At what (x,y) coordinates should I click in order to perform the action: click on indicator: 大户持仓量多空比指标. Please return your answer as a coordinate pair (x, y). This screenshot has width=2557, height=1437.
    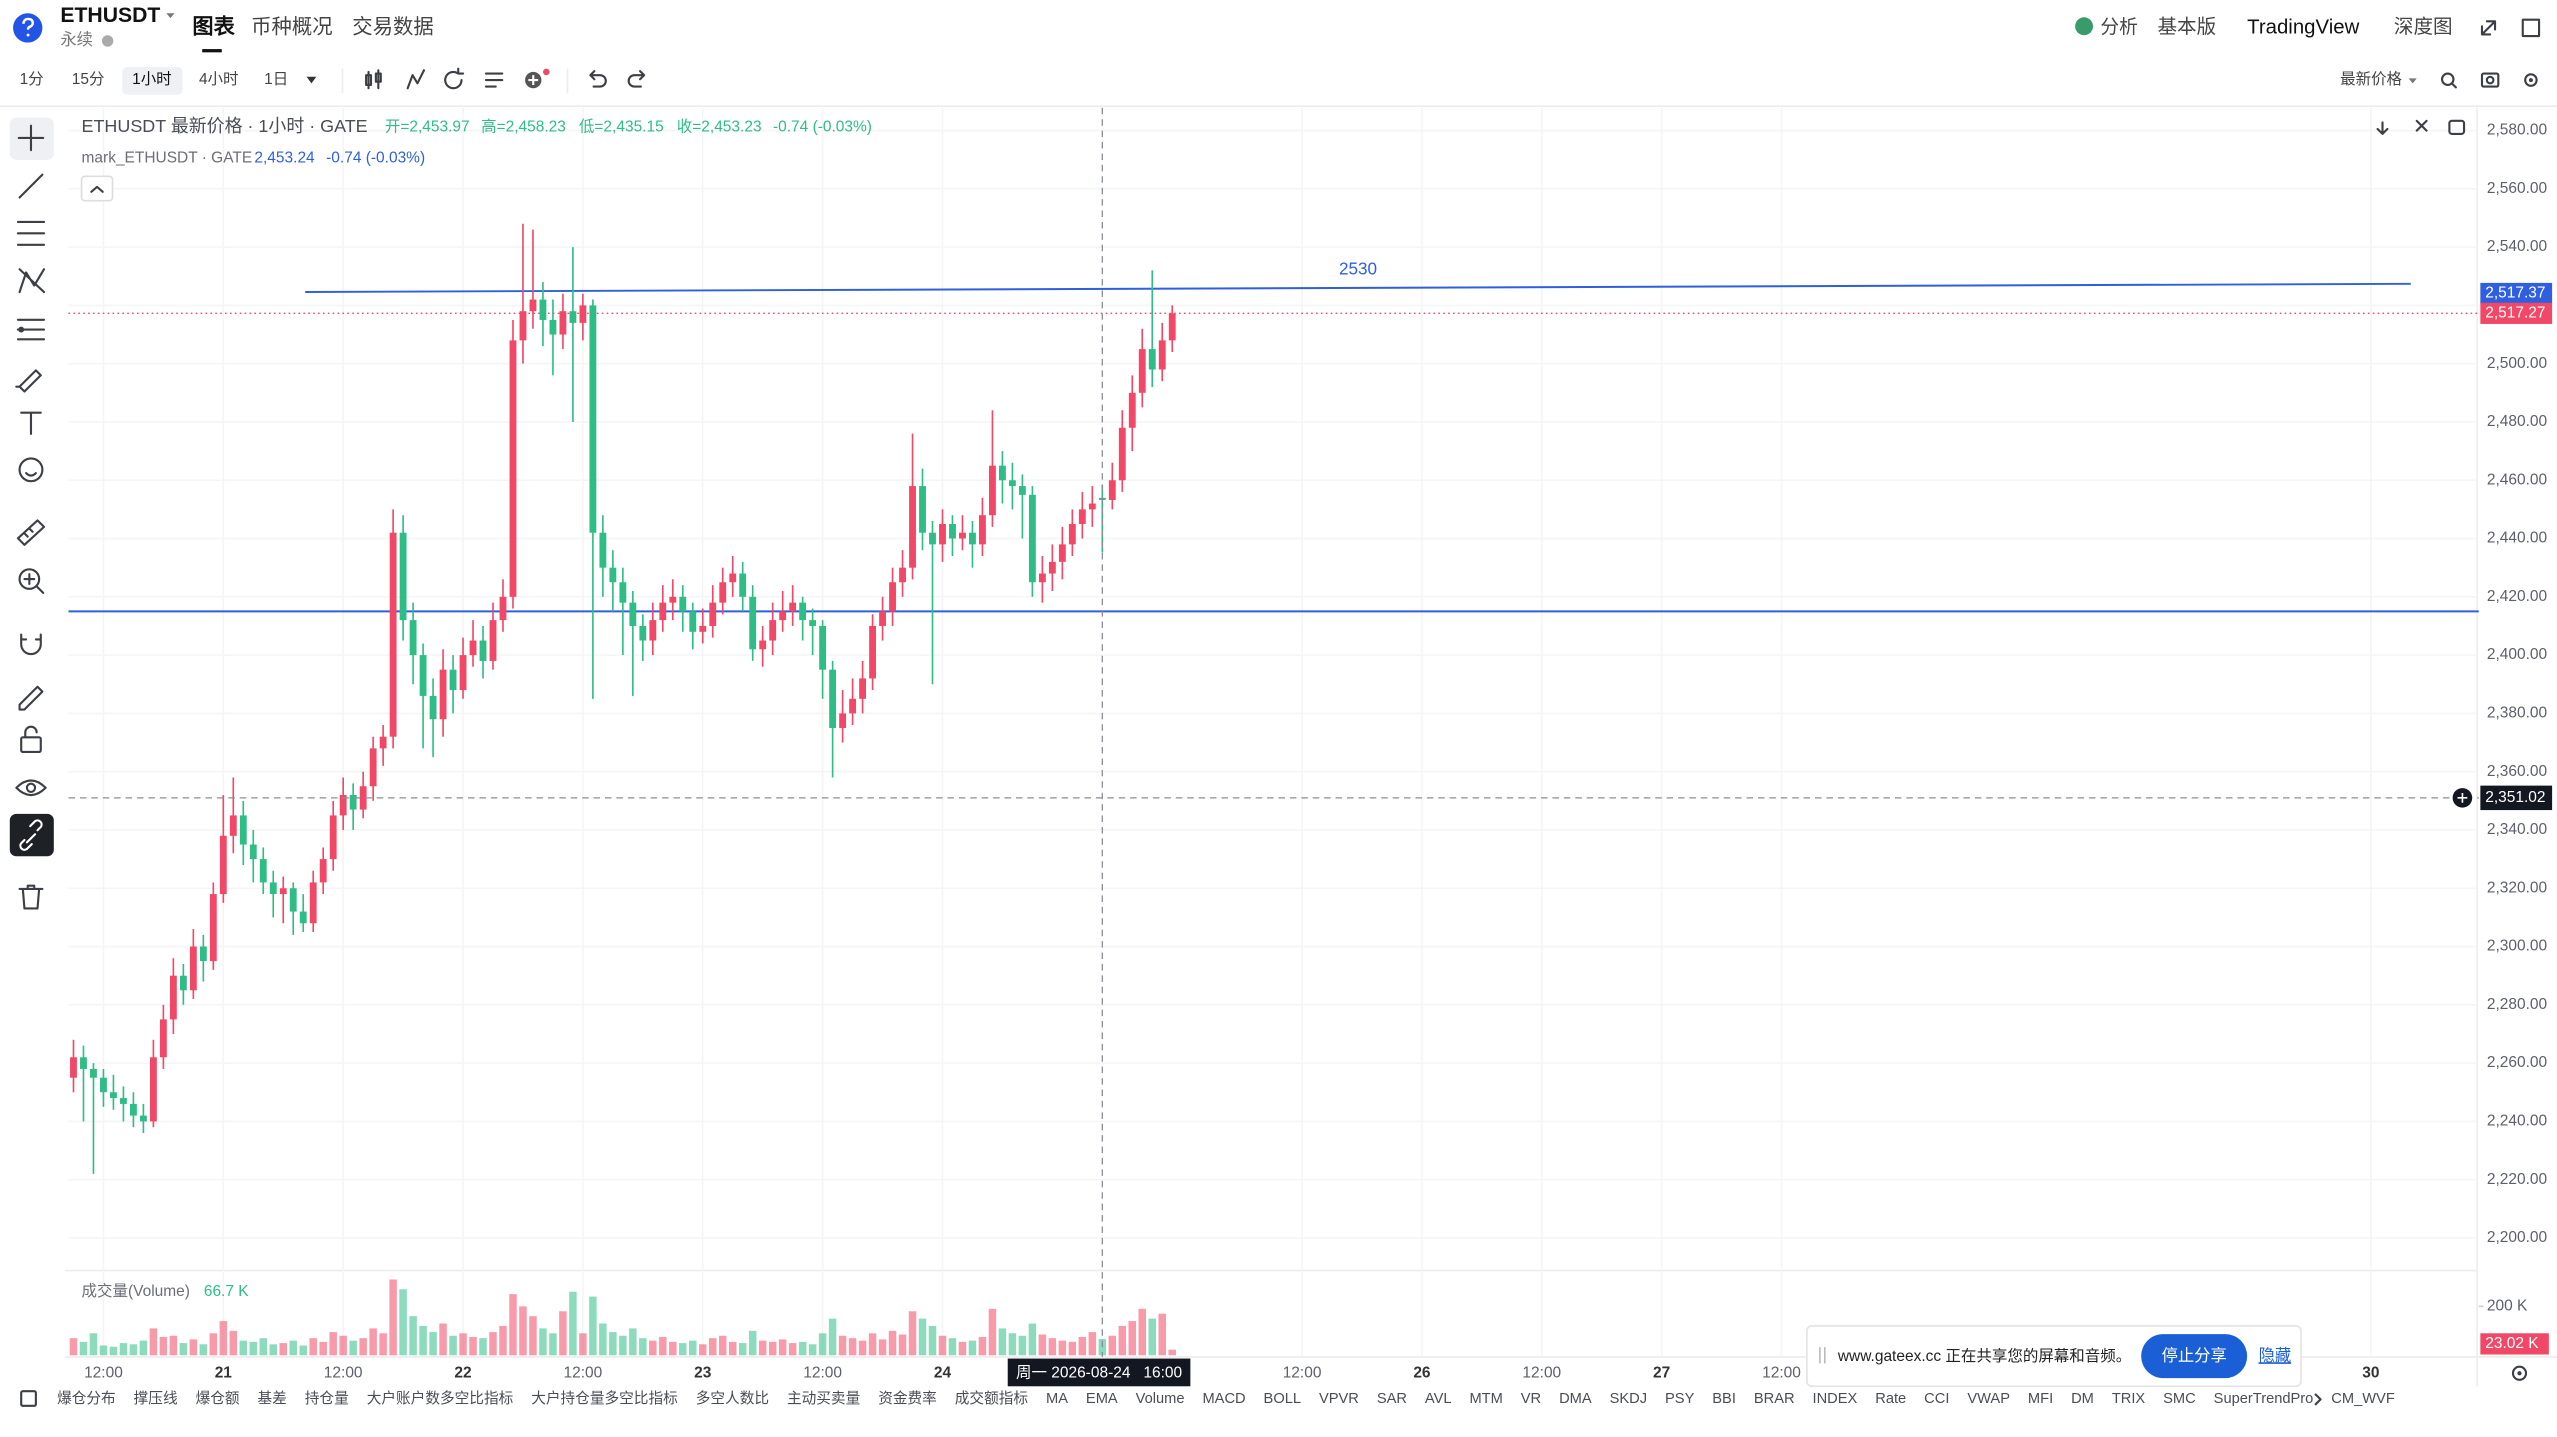
    Looking at the image, I should click on (604, 1398).